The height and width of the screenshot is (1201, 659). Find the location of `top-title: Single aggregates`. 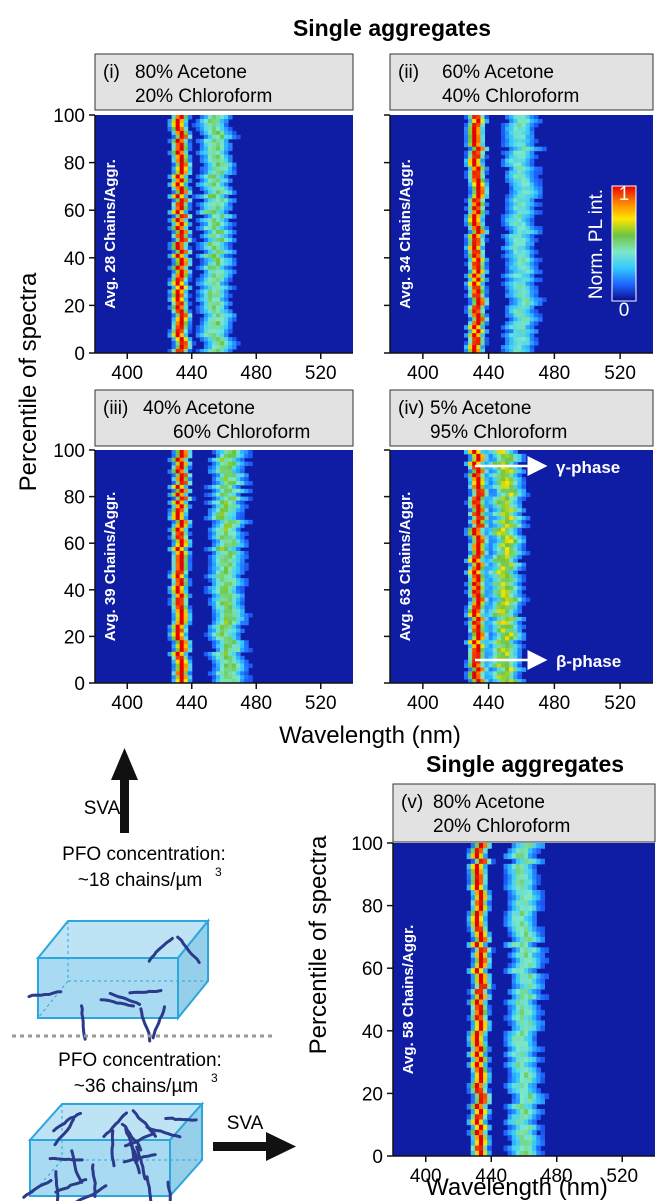

top-title: Single aggregates is located at coordinates (392, 28).